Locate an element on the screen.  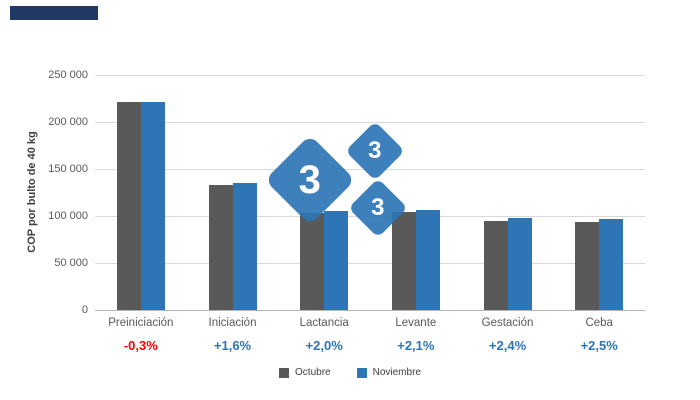
x-label-group-4: Levante +2,1% is located at coordinates (416, 335).